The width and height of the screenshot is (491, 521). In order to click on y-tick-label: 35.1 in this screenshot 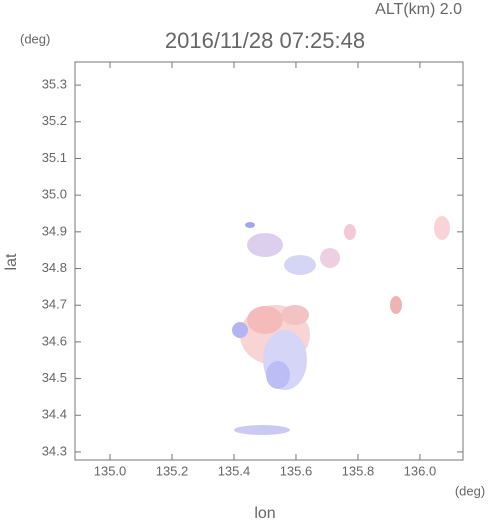, I will do `click(54, 157)`.